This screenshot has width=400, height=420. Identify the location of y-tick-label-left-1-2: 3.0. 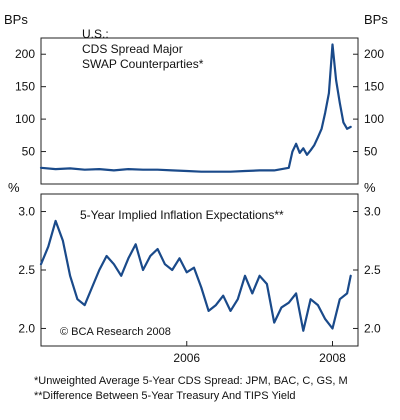
(26, 212).